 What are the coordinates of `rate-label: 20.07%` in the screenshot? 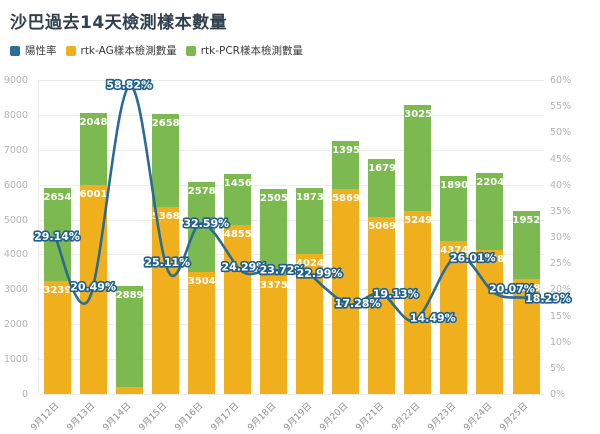 It's located at (512, 289).